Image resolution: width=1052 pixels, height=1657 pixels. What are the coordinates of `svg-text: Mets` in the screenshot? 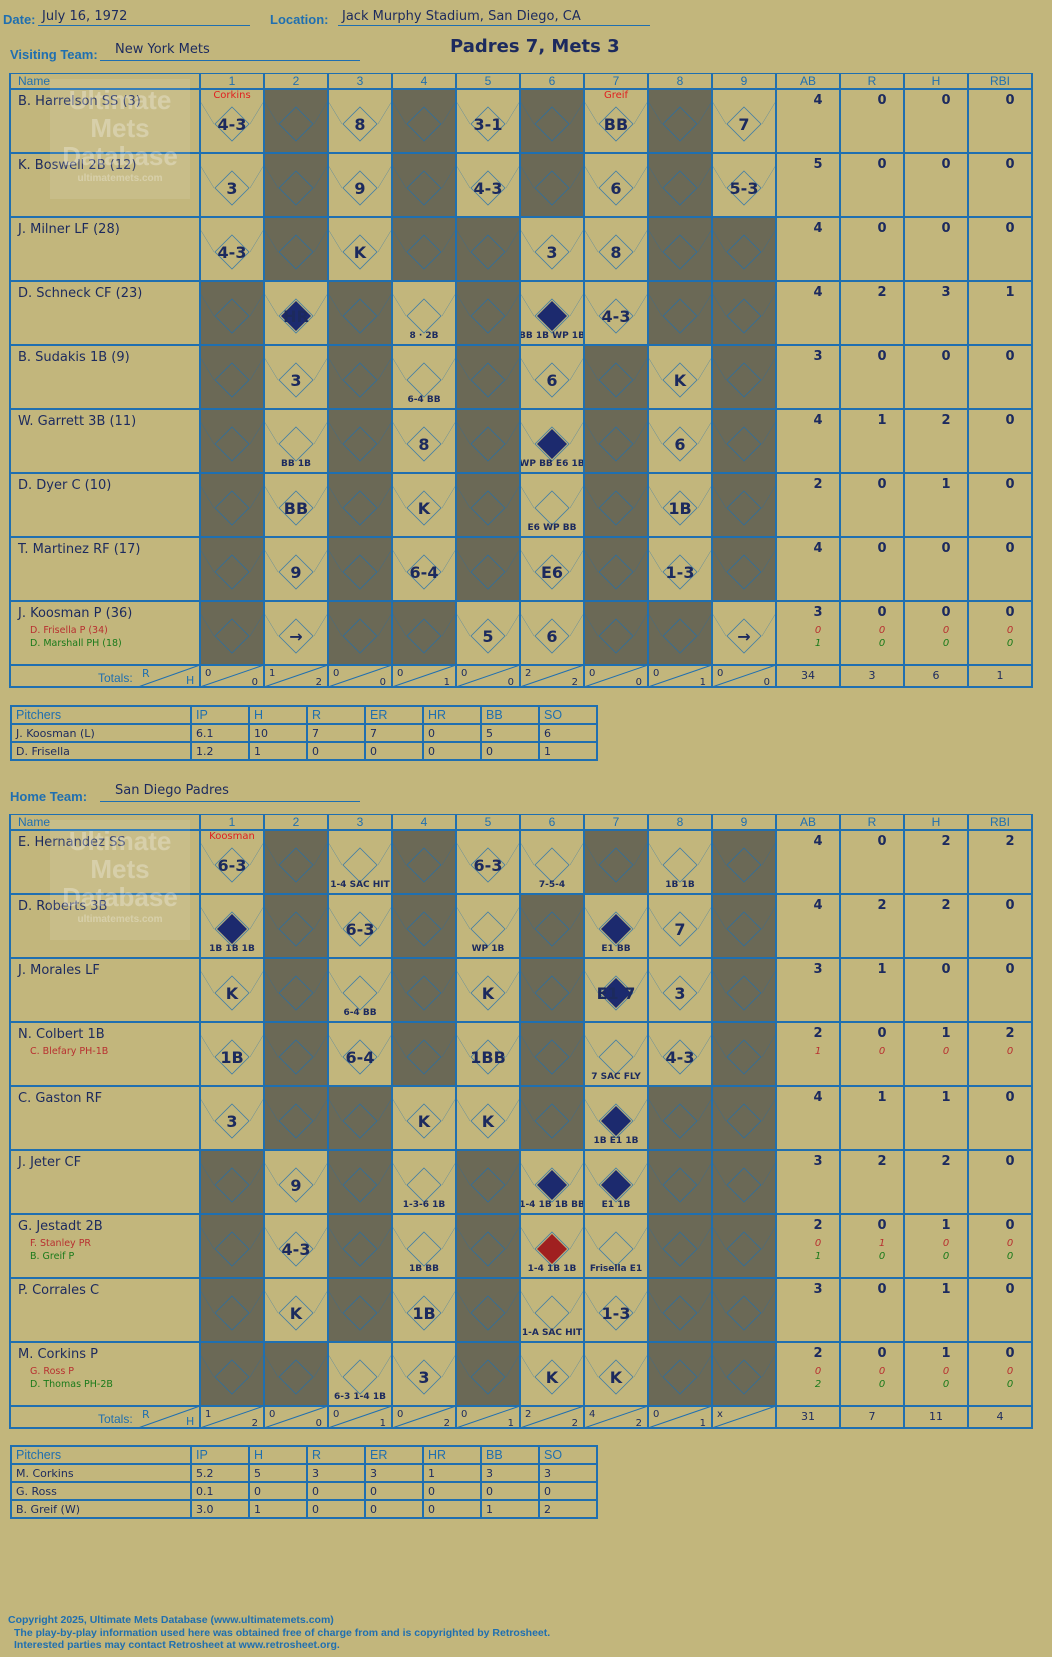 It's located at (119, 128).